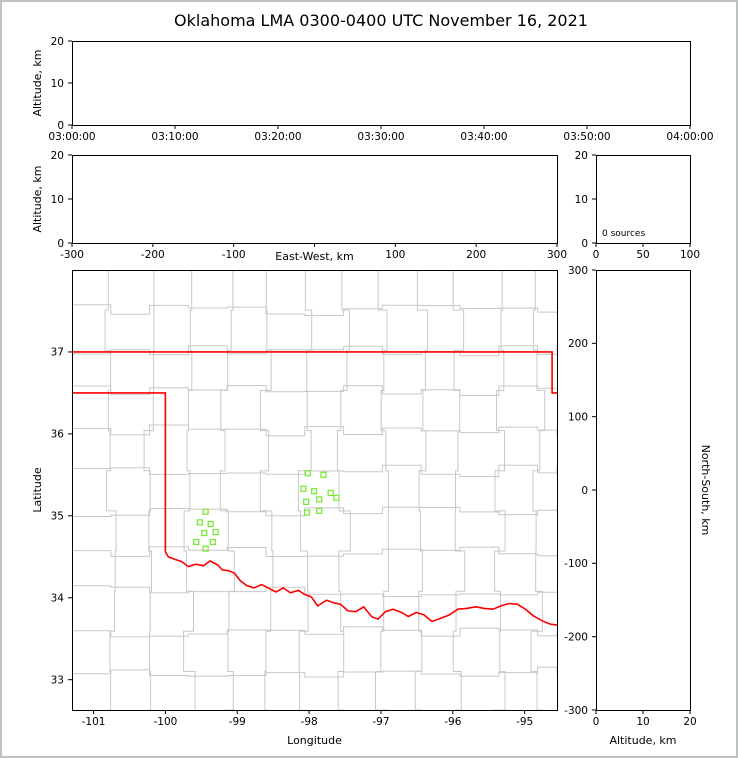 This screenshot has height=758, width=738. What do you see at coordinates (57, 353) in the screenshot?
I see `y-tick-label: 37` at bounding box center [57, 353].